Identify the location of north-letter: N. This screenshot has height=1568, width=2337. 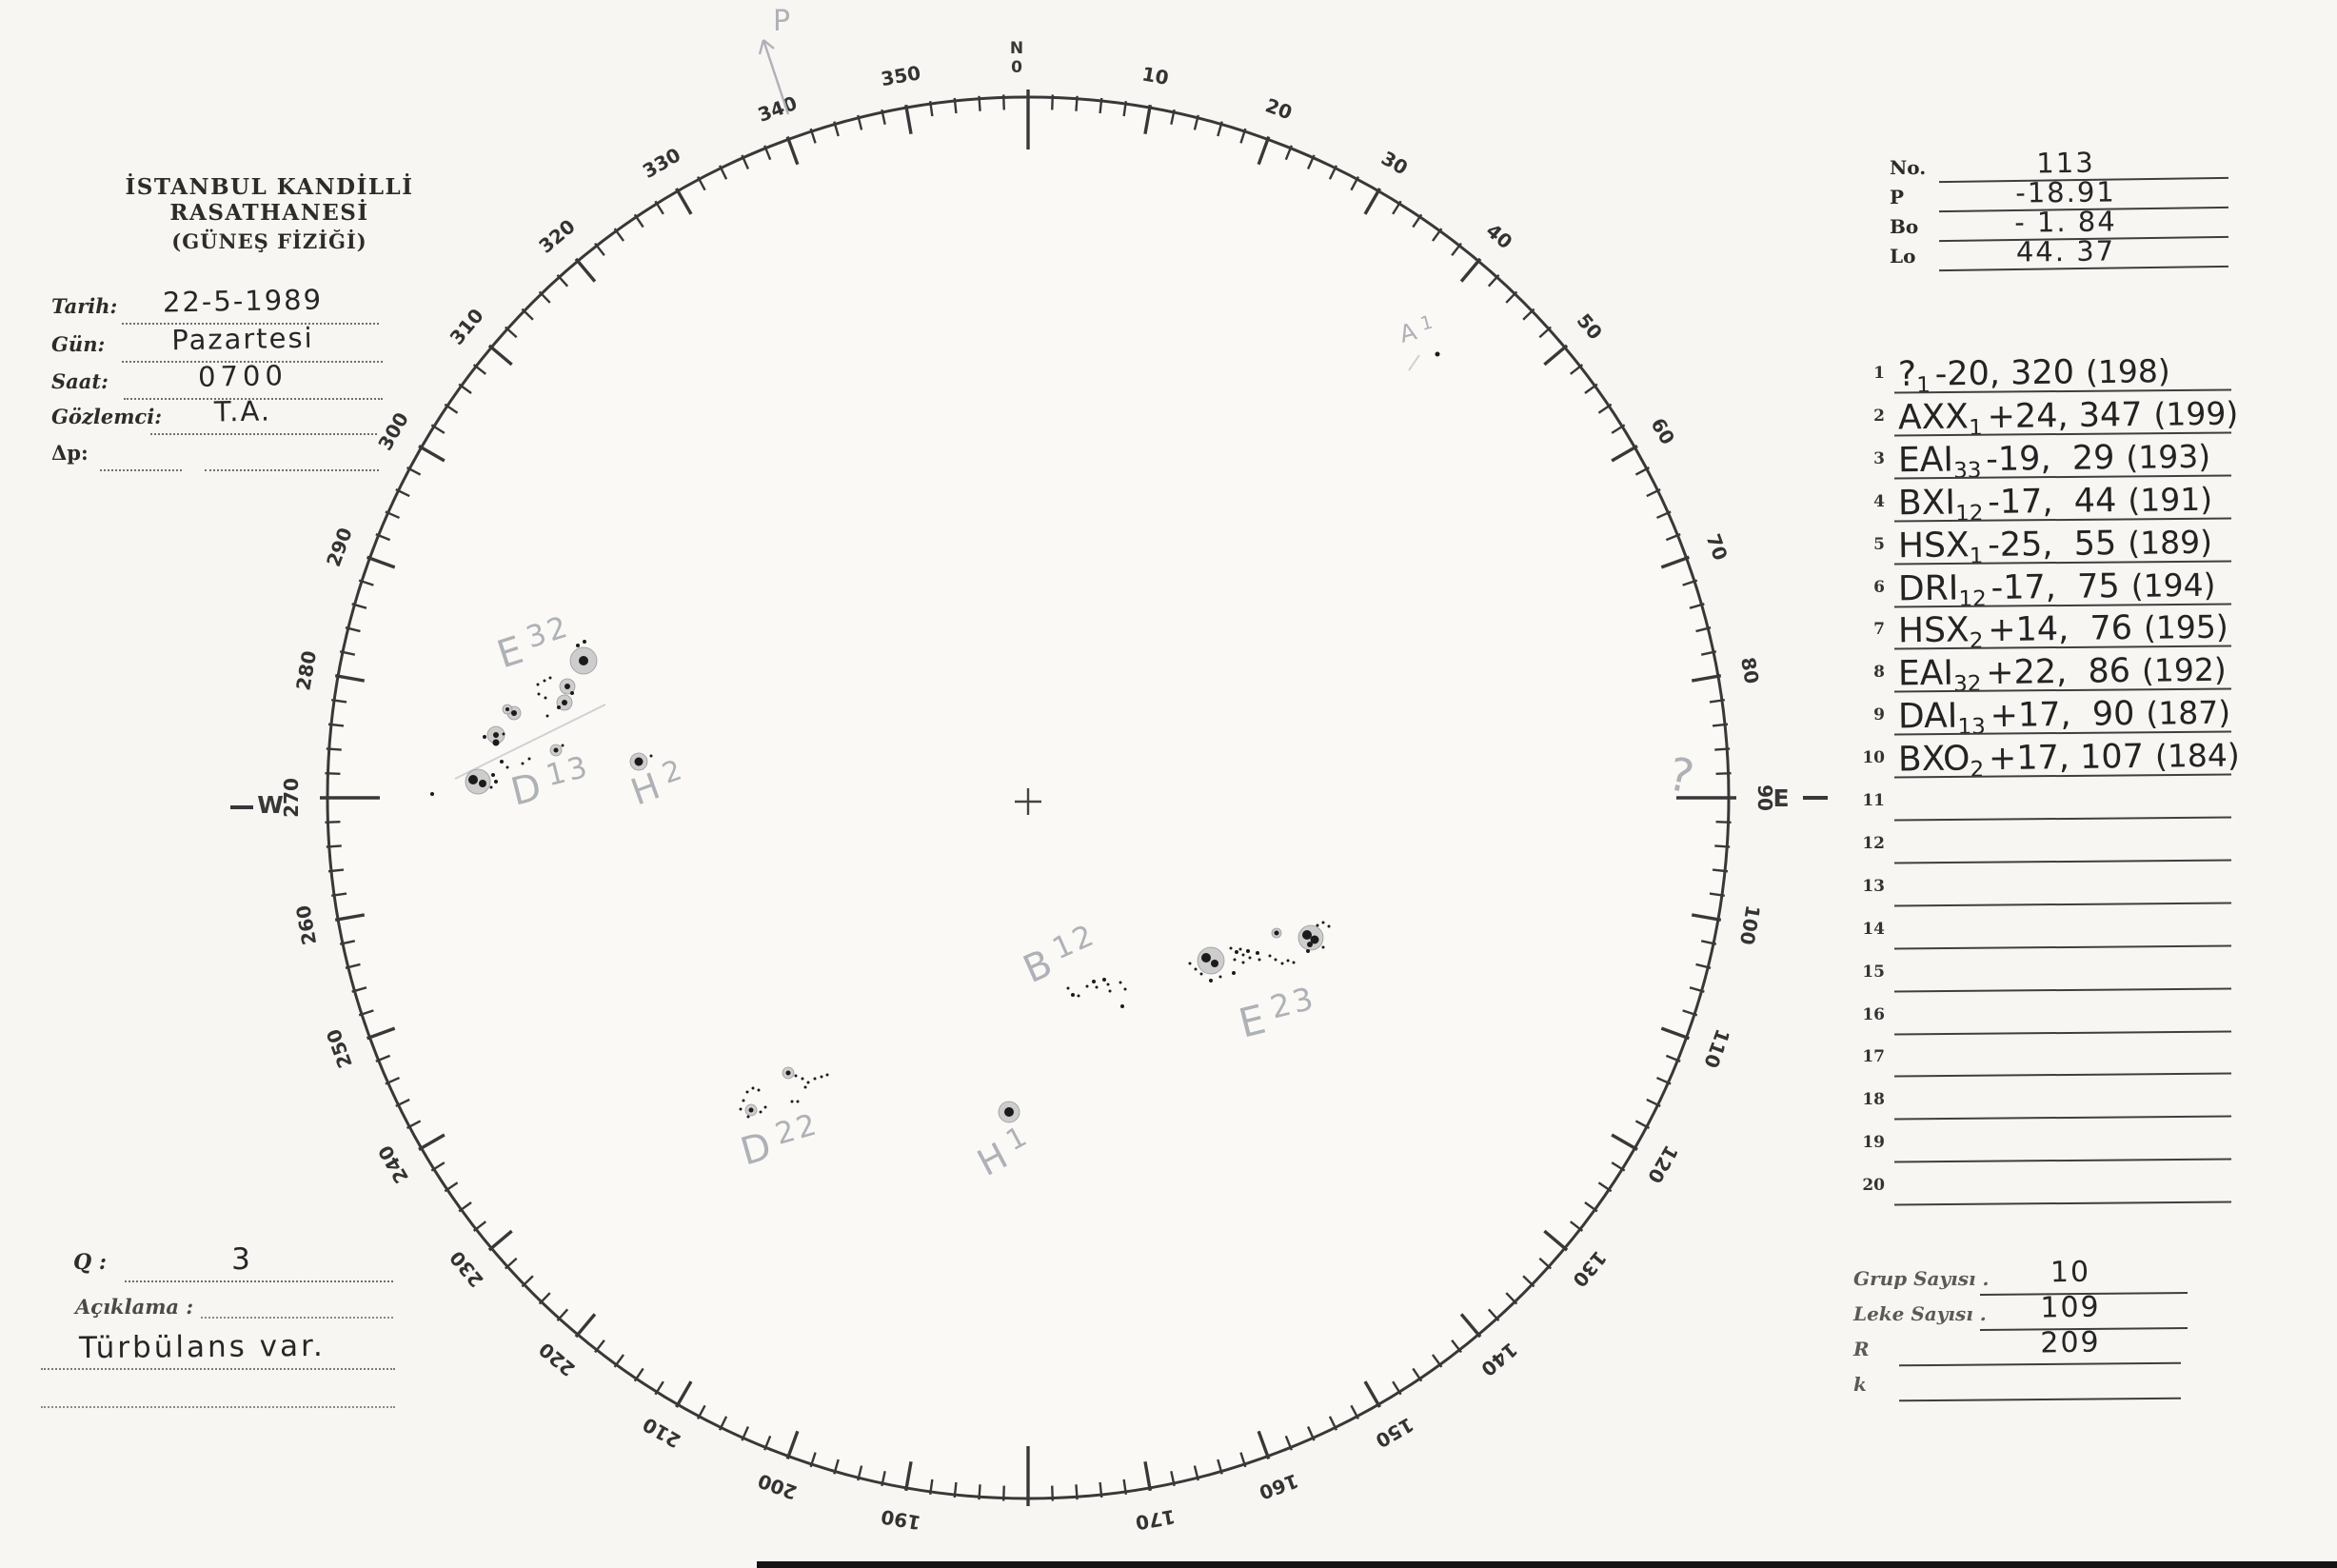
(1016, 49).